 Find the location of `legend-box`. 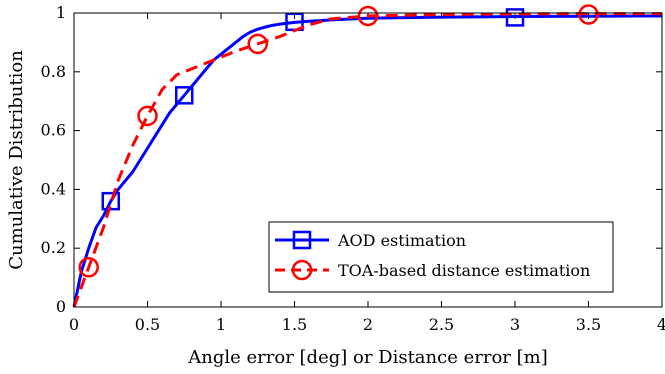

legend-box is located at coordinates (441, 257).